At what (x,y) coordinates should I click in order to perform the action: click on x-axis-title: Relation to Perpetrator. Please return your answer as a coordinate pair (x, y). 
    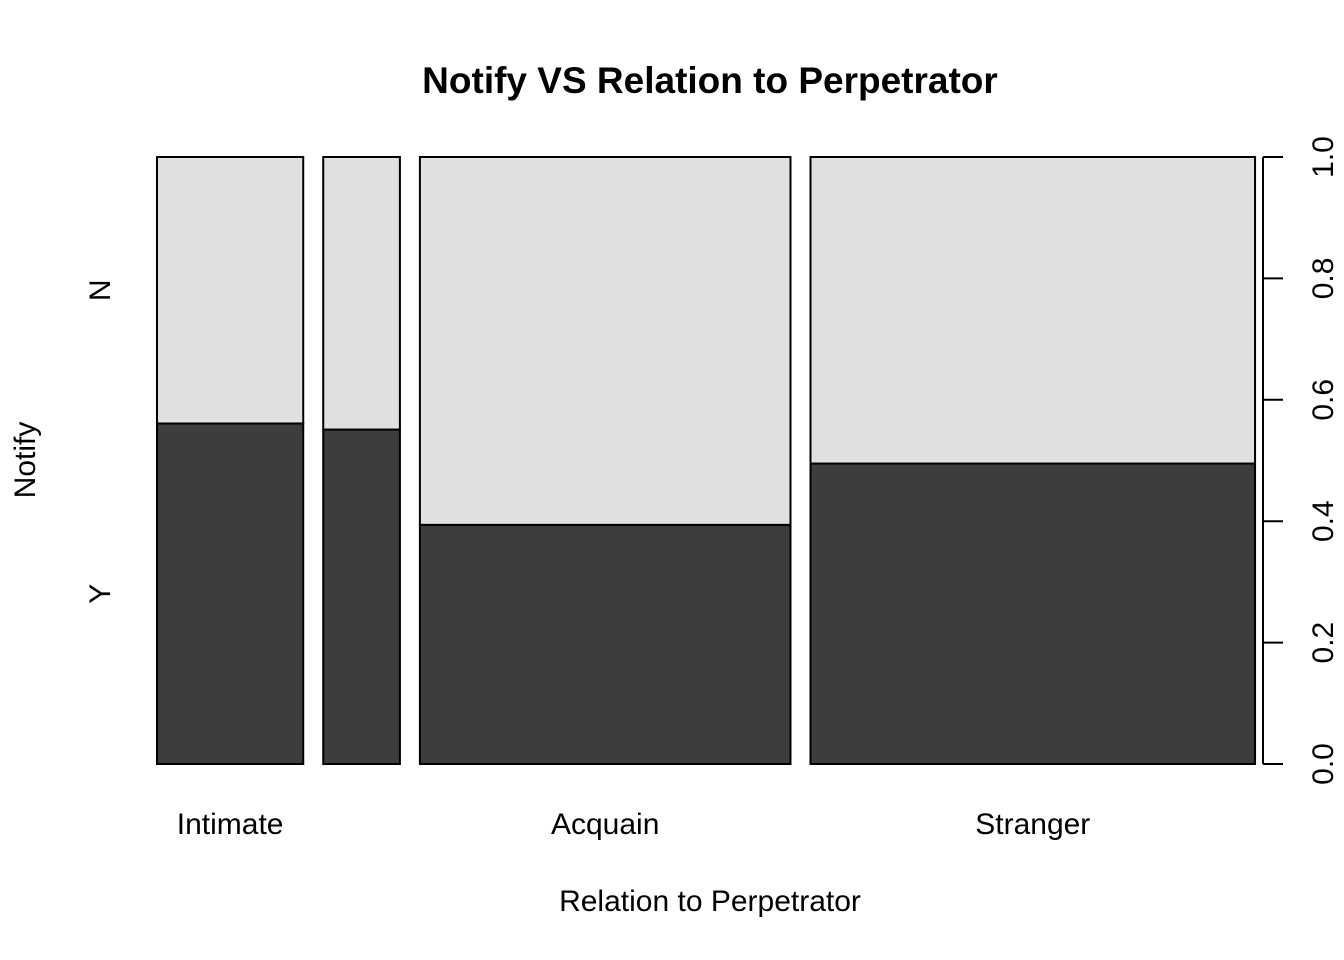
    Looking at the image, I should click on (710, 901).